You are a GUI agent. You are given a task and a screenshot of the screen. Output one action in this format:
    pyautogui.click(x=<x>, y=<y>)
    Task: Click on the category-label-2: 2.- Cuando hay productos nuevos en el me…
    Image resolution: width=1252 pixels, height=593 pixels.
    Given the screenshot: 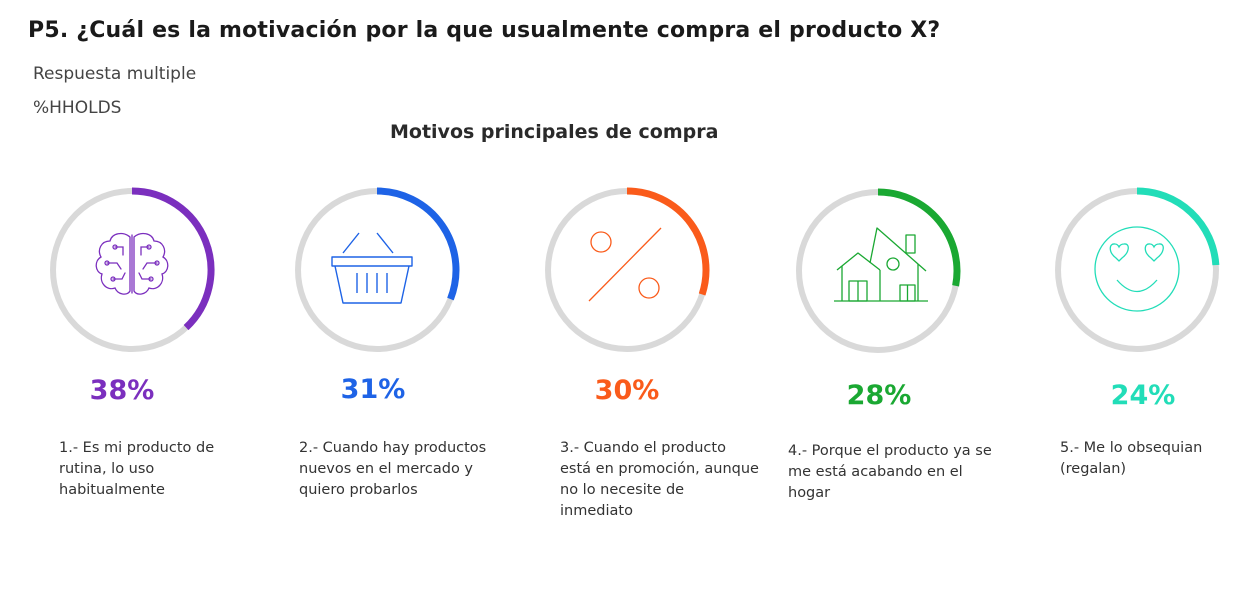 What is the action you would take?
    pyautogui.click(x=393, y=469)
    